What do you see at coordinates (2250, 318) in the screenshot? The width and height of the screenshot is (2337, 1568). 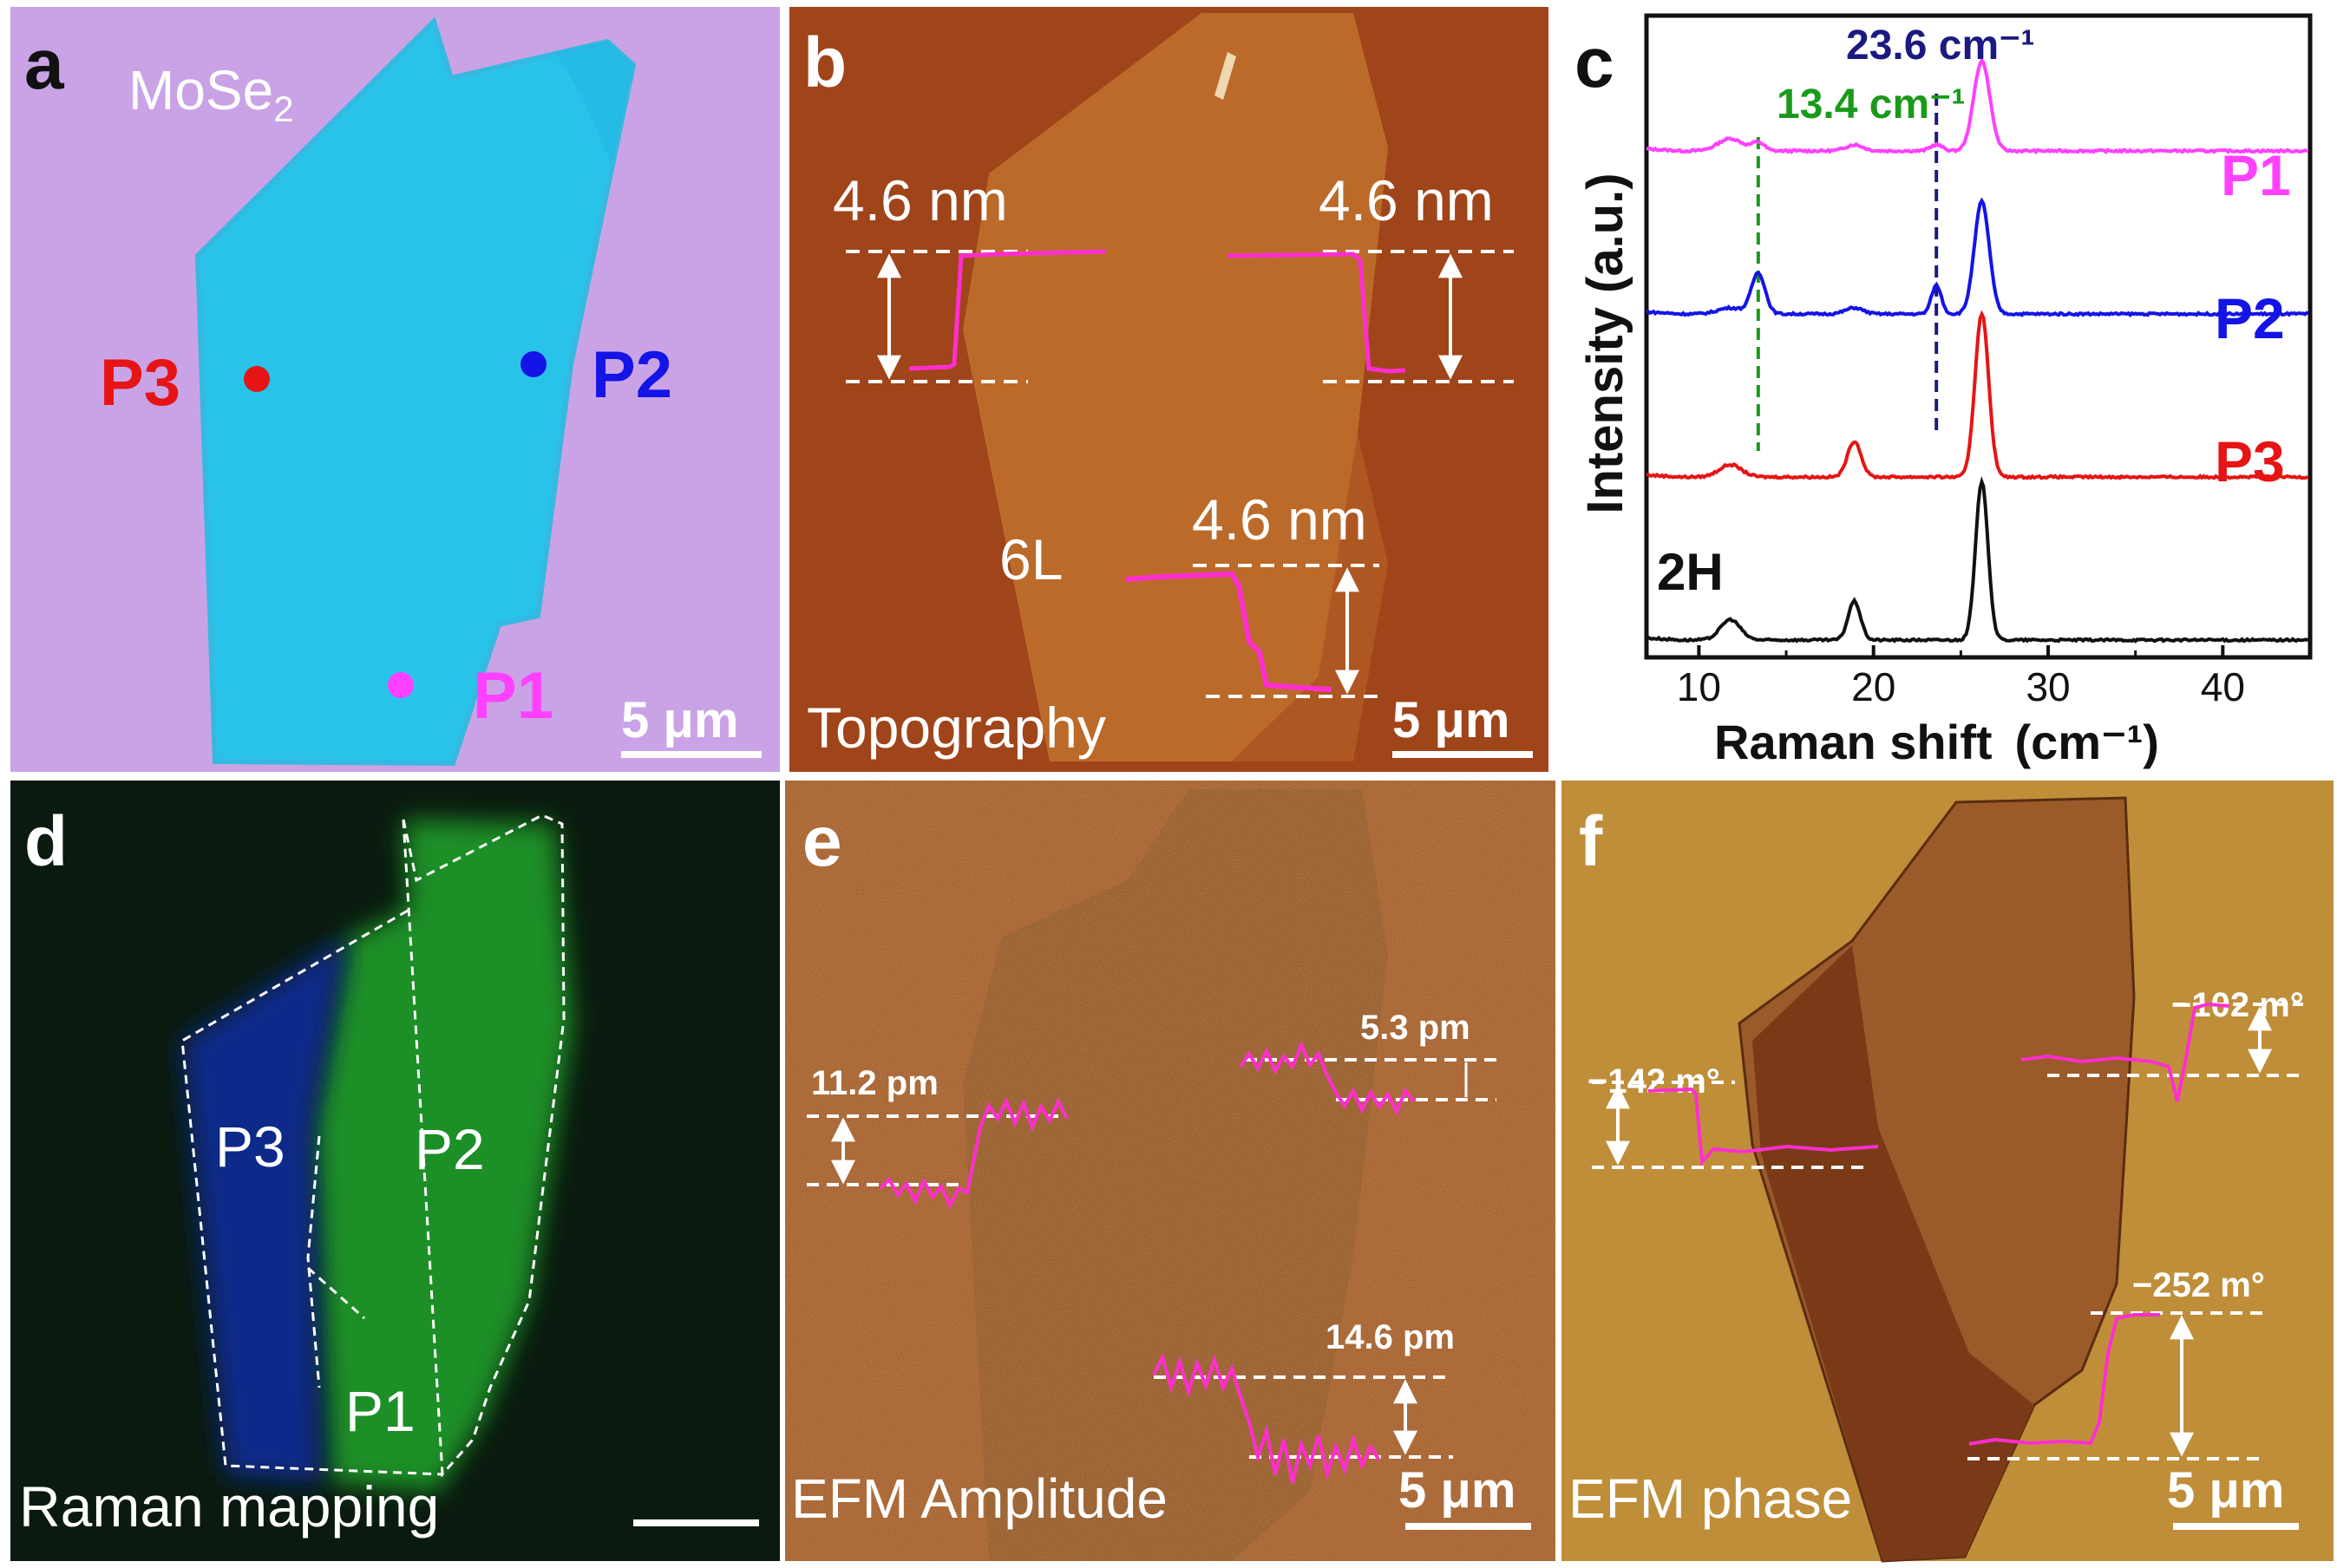 I see `series-label-p2: P2` at bounding box center [2250, 318].